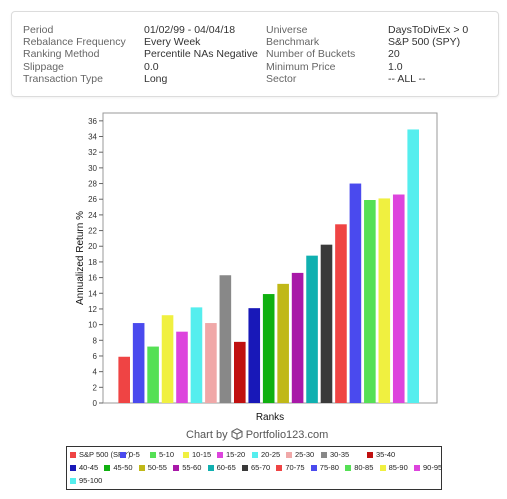  I want to click on legend-label: 15-20, so click(236, 454).